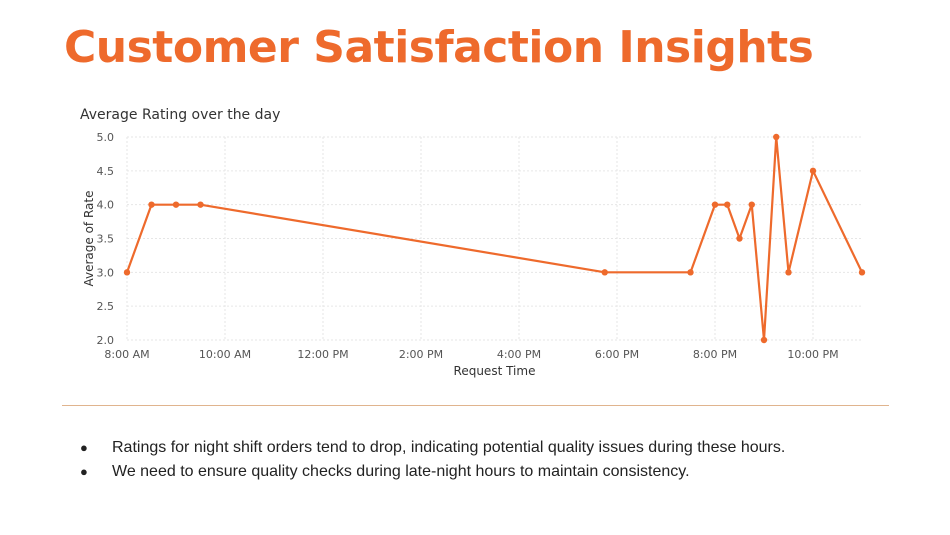  I want to click on y-axis-label: Average of Rate, so click(89, 239).